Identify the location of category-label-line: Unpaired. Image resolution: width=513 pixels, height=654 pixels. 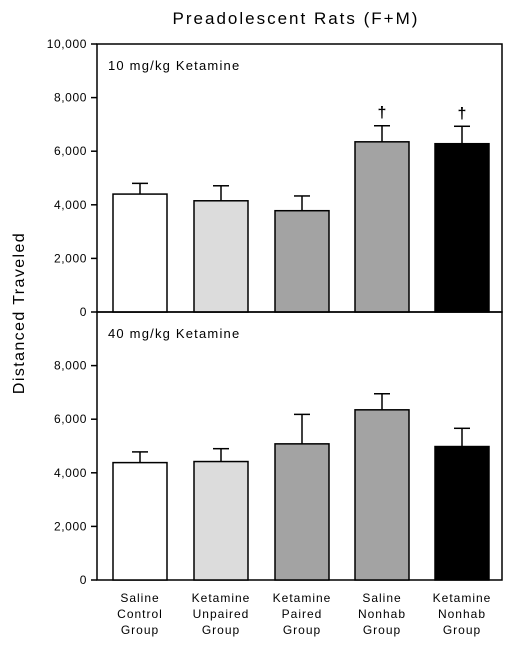
(221, 614).